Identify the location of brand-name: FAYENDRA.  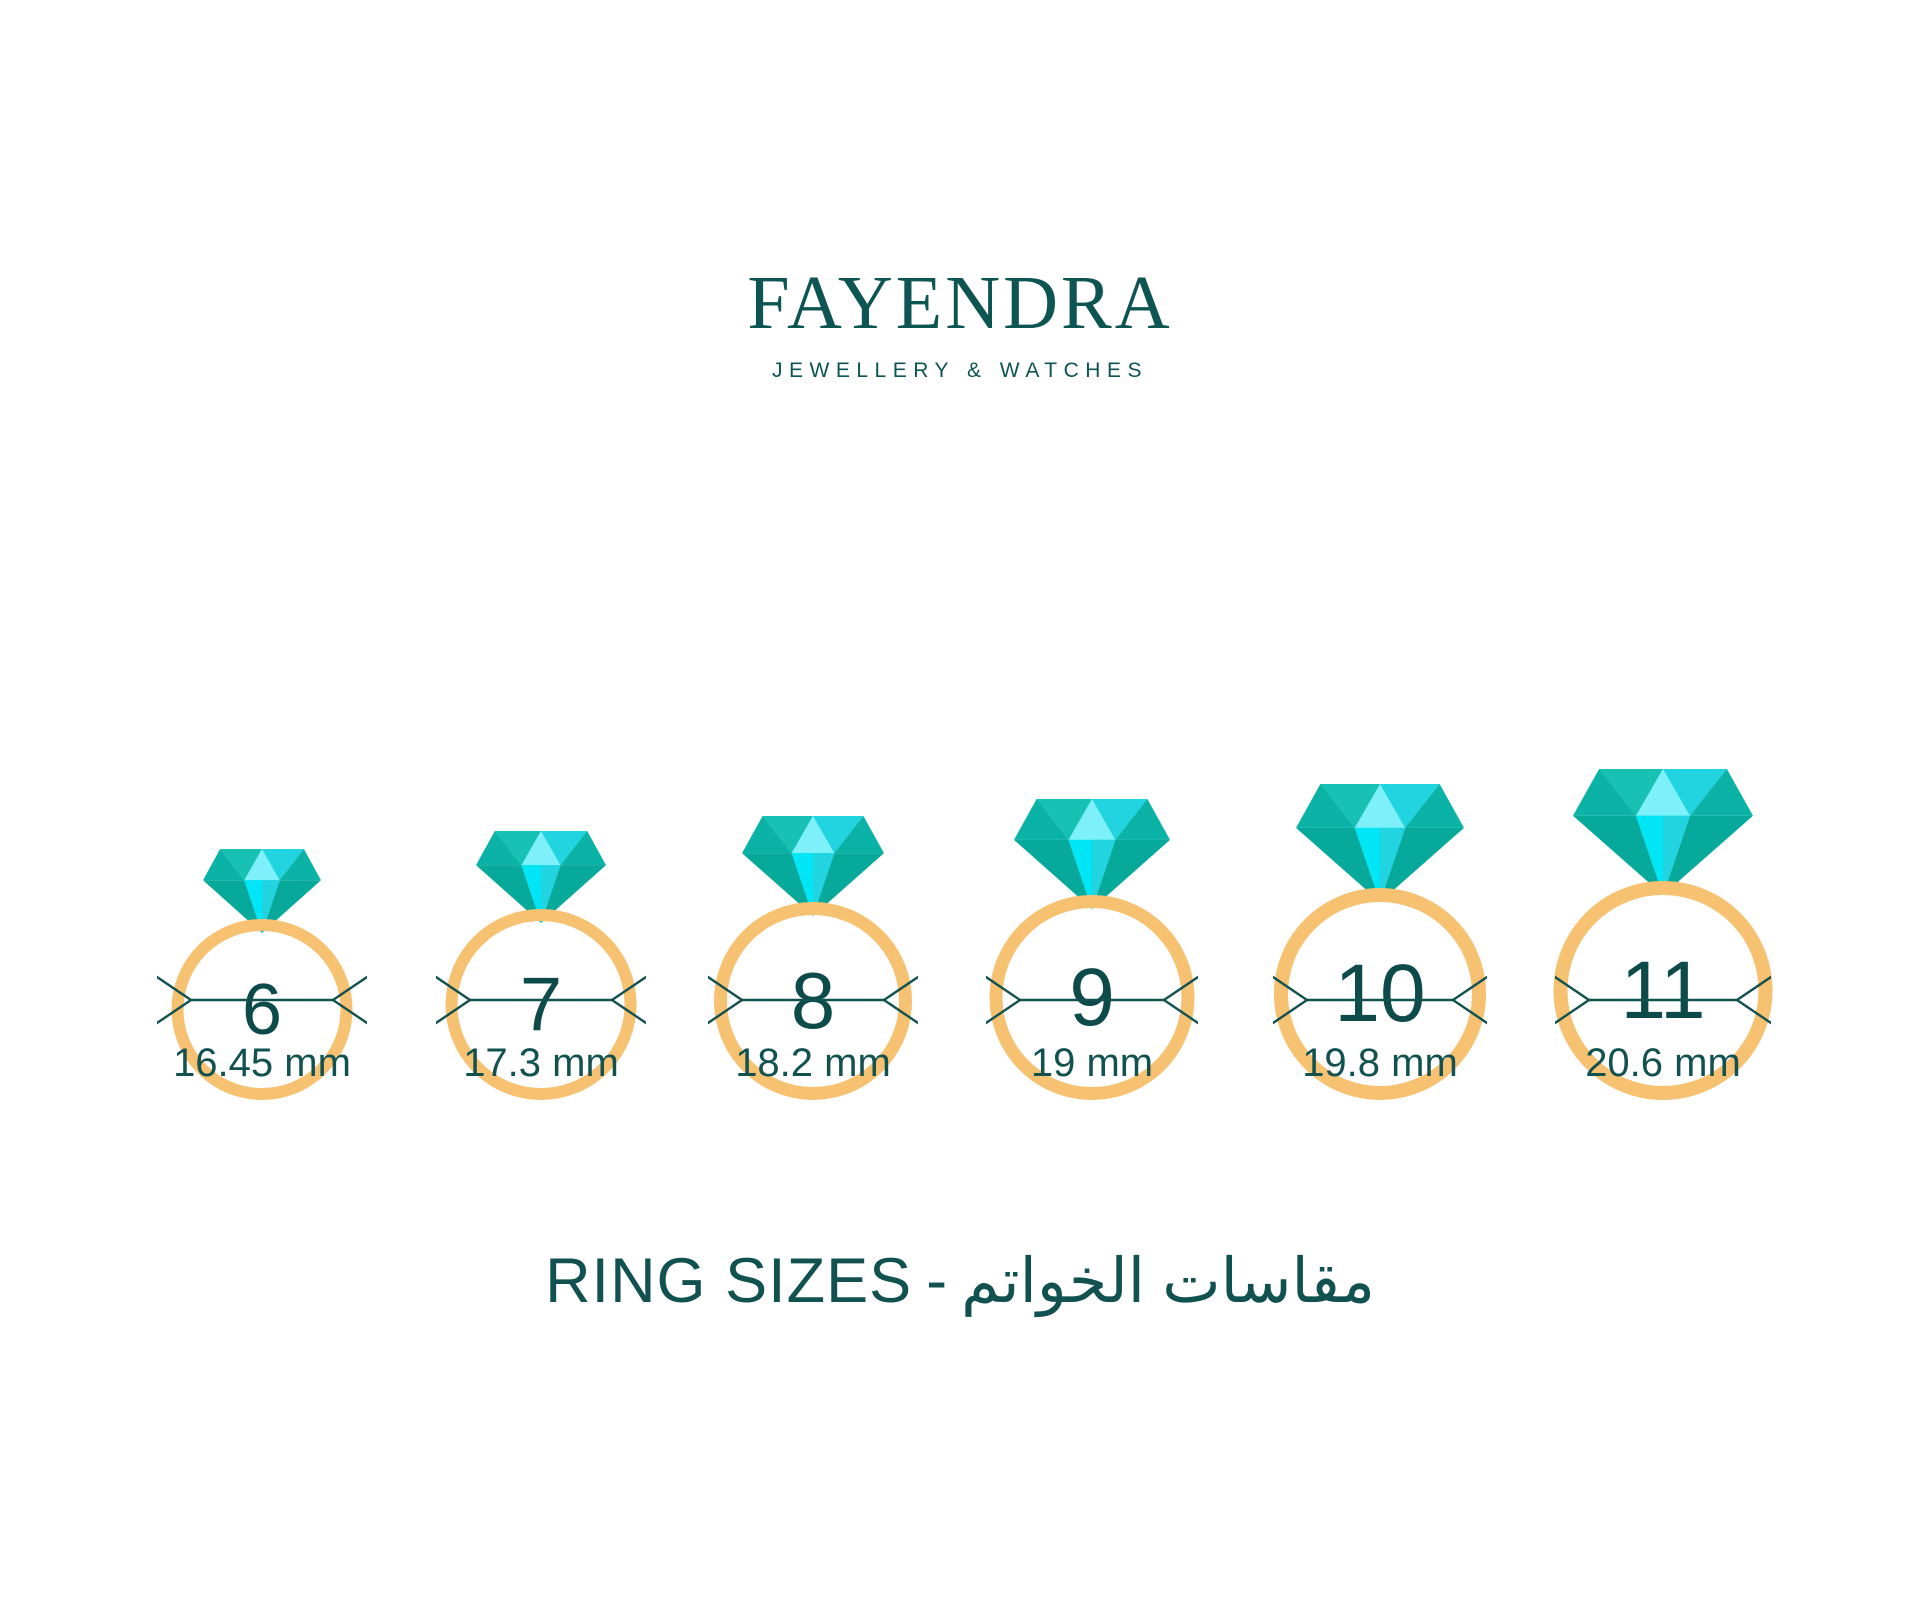
(960, 303).